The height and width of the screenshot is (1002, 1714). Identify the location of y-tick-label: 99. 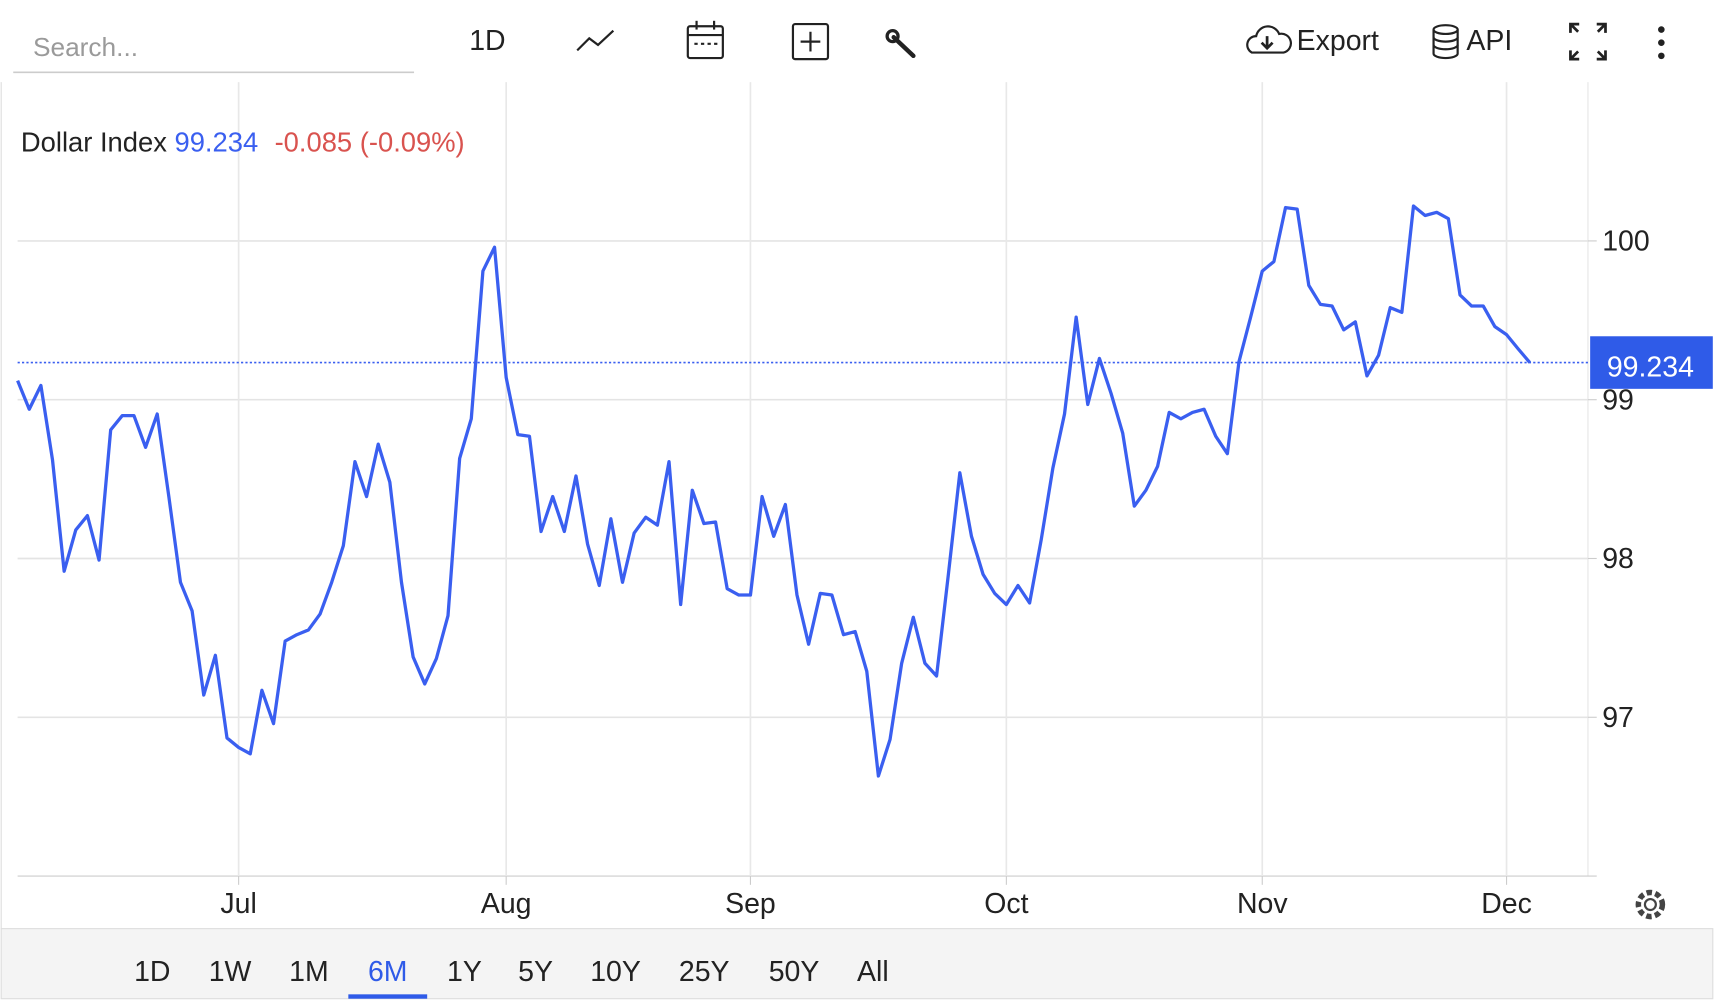
(1618, 400).